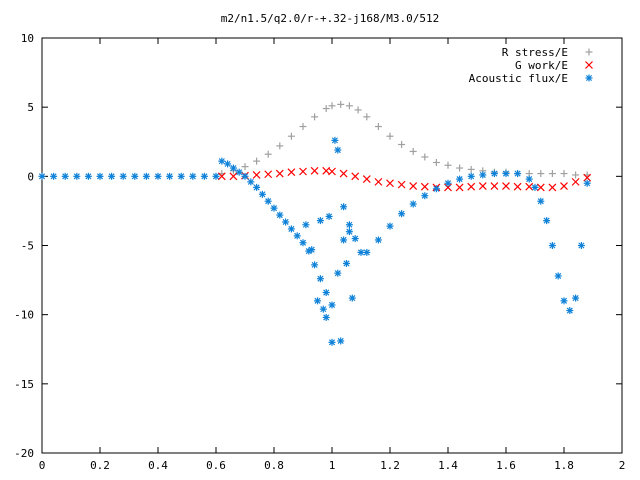  I want to click on x-tick-label: 1.8, so click(564, 465).